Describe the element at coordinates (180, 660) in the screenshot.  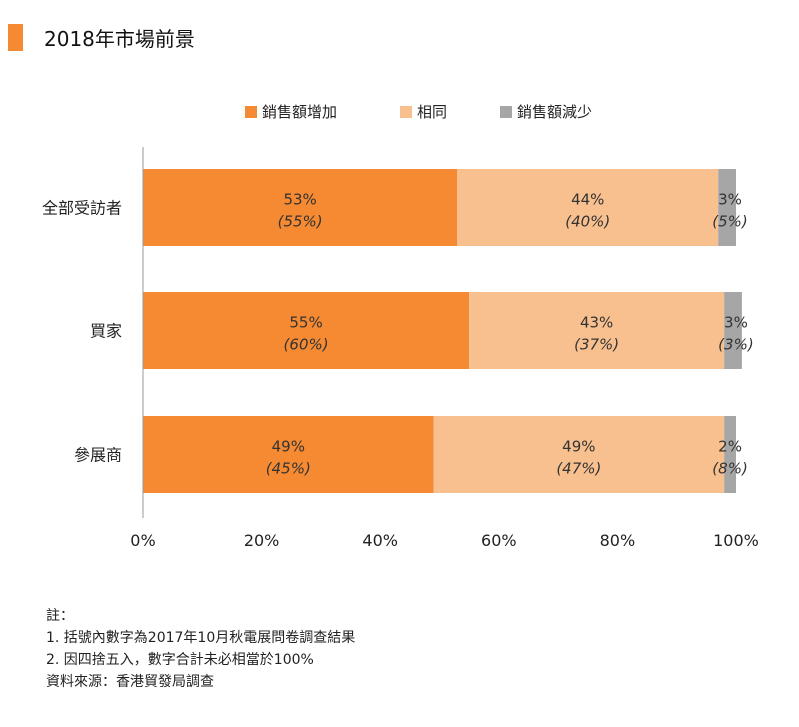
I see `note-line-2: 2. 因四捨五入，數字合計未必相當於100%` at that location.